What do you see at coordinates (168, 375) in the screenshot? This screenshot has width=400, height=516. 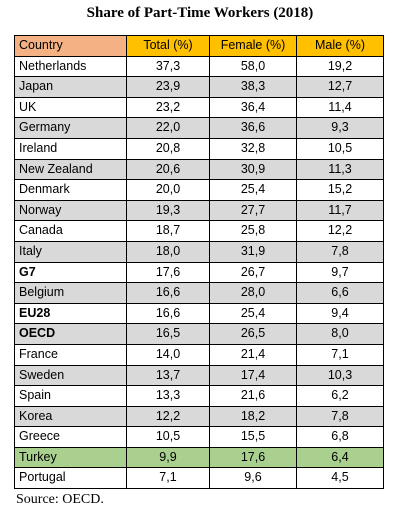 I see `total-cell: 13,7` at bounding box center [168, 375].